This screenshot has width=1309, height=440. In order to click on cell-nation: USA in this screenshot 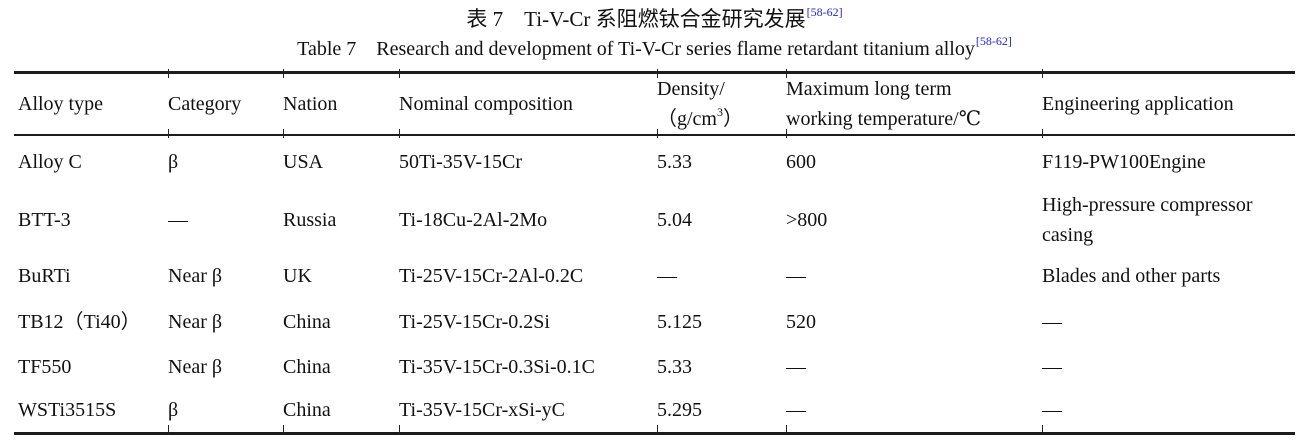, I will do `click(303, 161)`.